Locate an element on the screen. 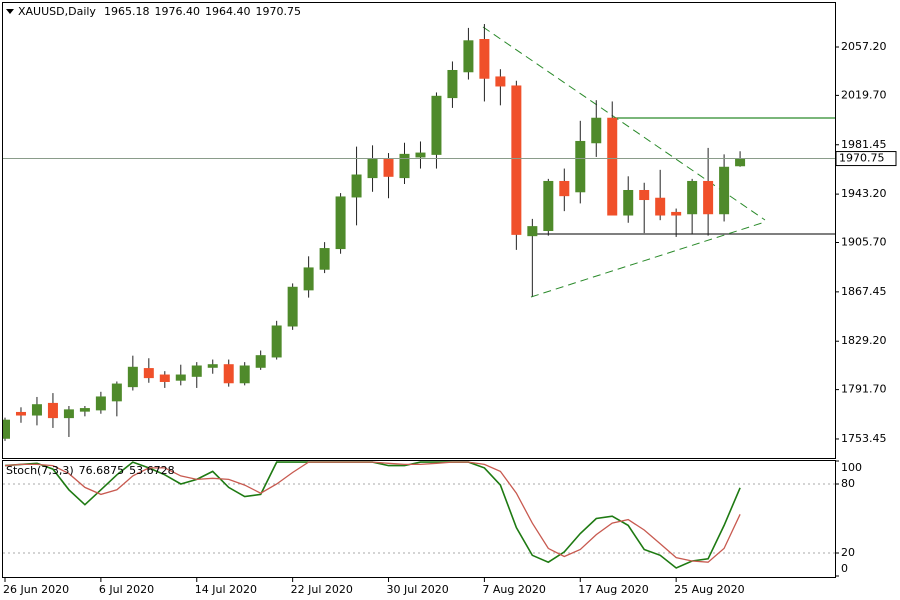 The width and height of the screenshot is (900, 600). y-tick-label: 80 is located at coordinates (848, 483).